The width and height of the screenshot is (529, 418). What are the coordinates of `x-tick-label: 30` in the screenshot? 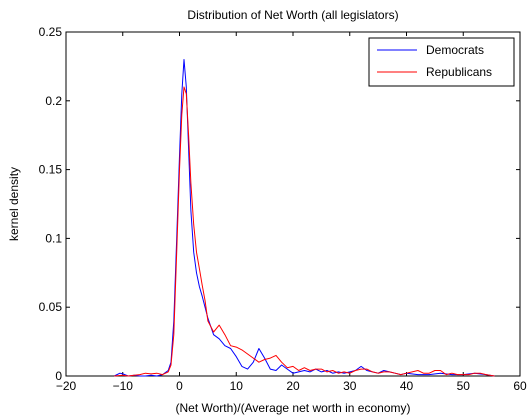 It's located at (350, 386).